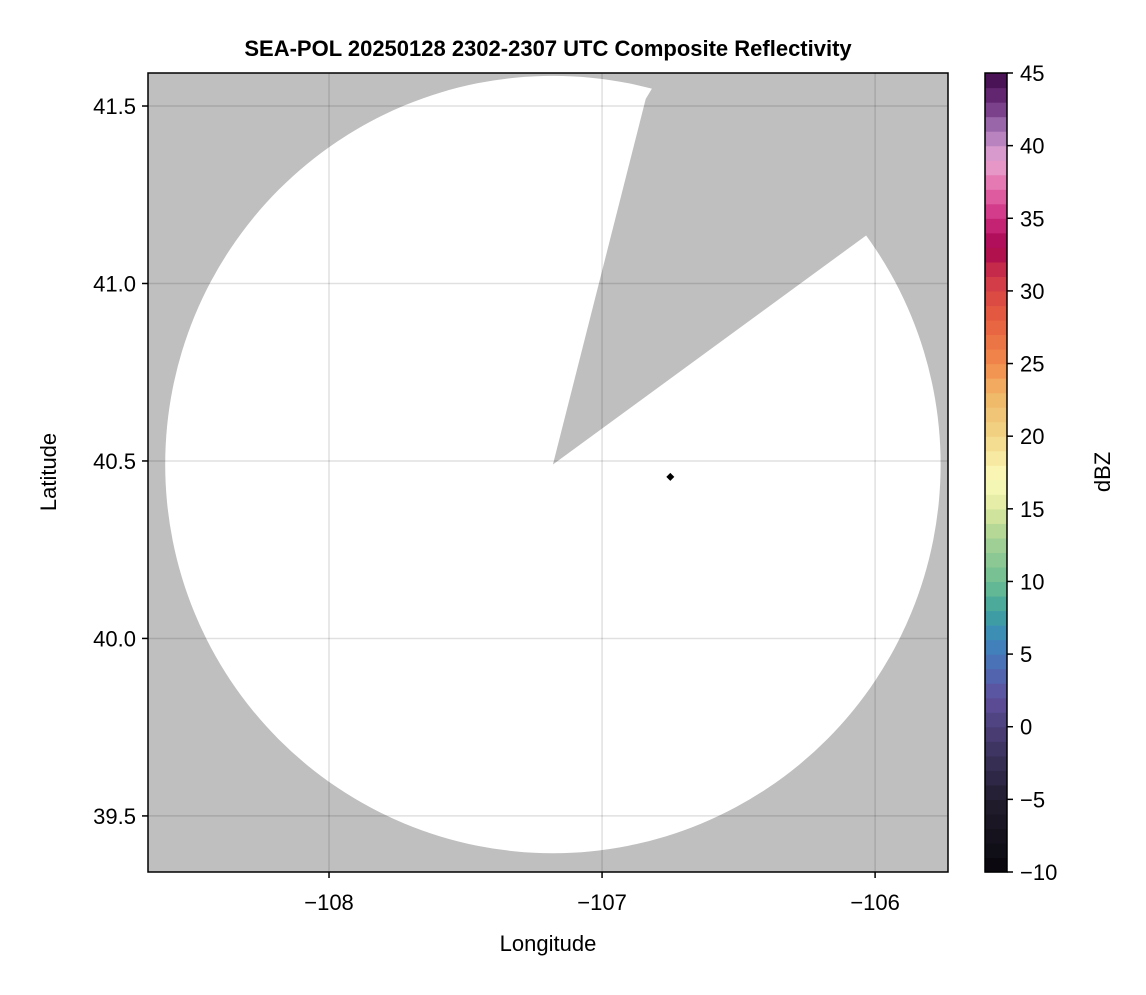 Image resolution: width=1146 pixels, height=995 pixels. Describe the element at coordinates (48, 472) in the screenshot. I see `y-axis-label: Latitude` at that location.